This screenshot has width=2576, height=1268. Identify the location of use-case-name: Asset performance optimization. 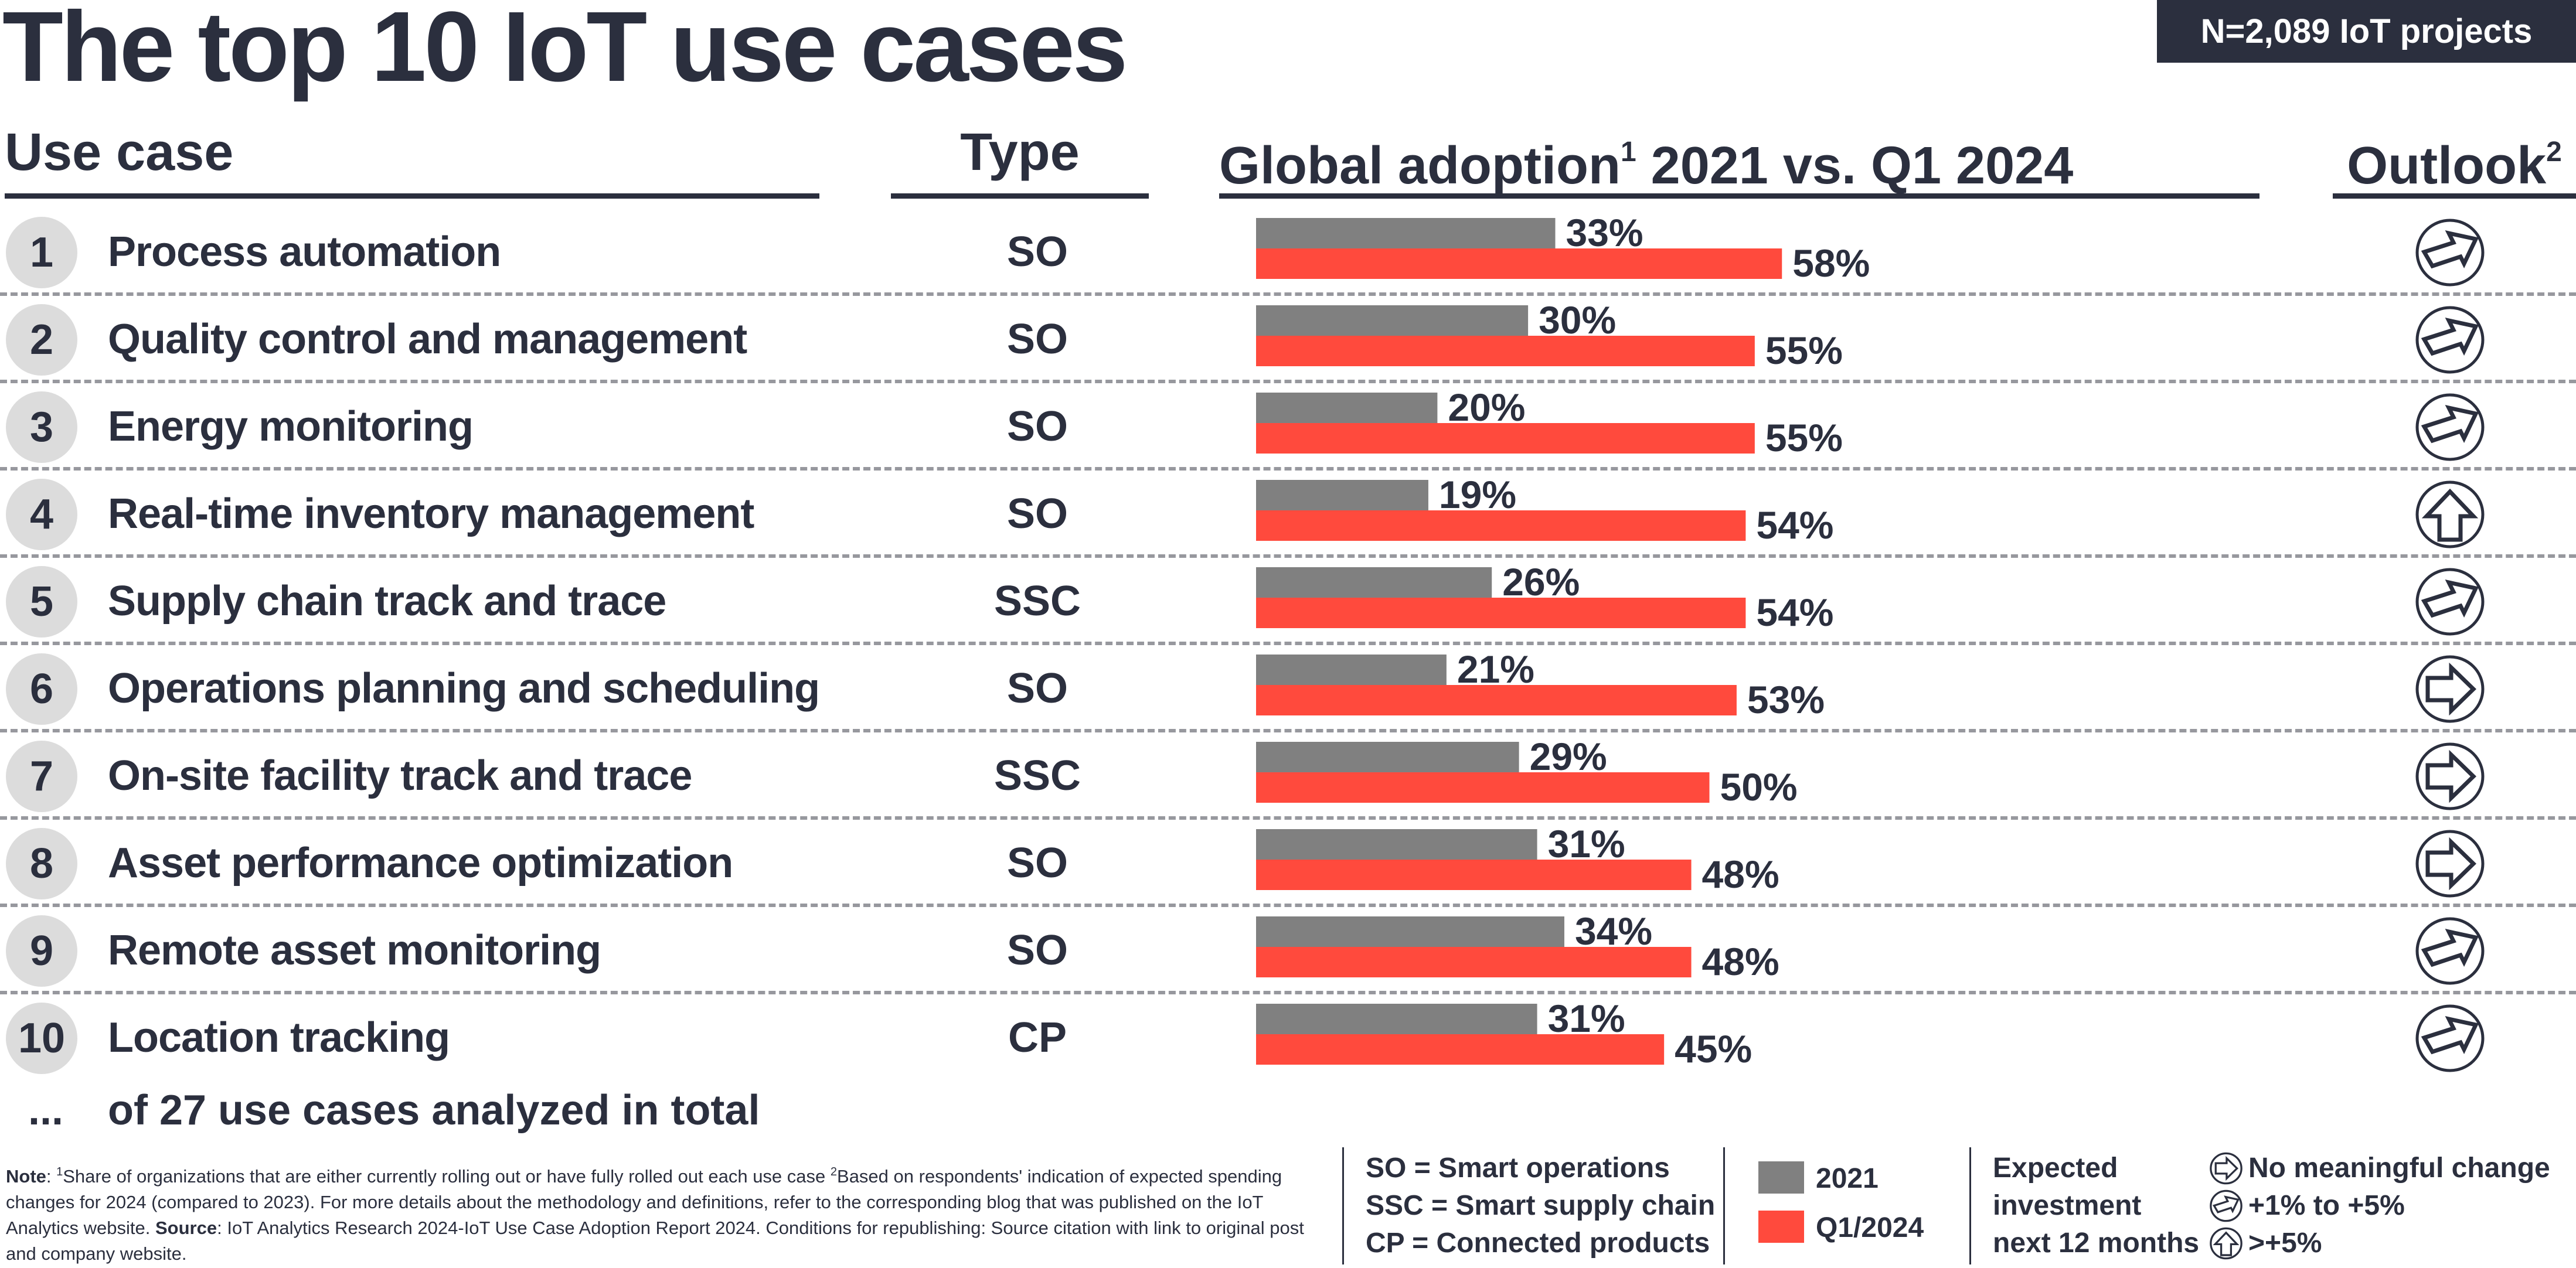
(420, 863).